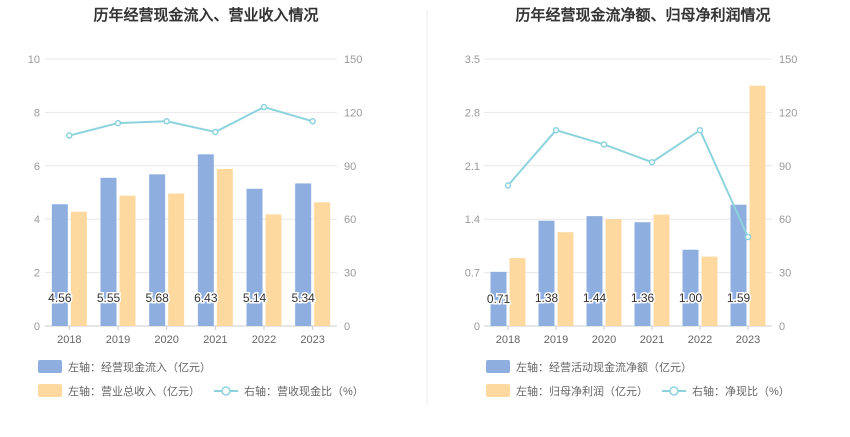 Image resolution: width=850 pixels, height=437 pixels. Describe the element at coordinates (255, 298) in the screenshot. I see `bar-data-label: 5.14` at that location.